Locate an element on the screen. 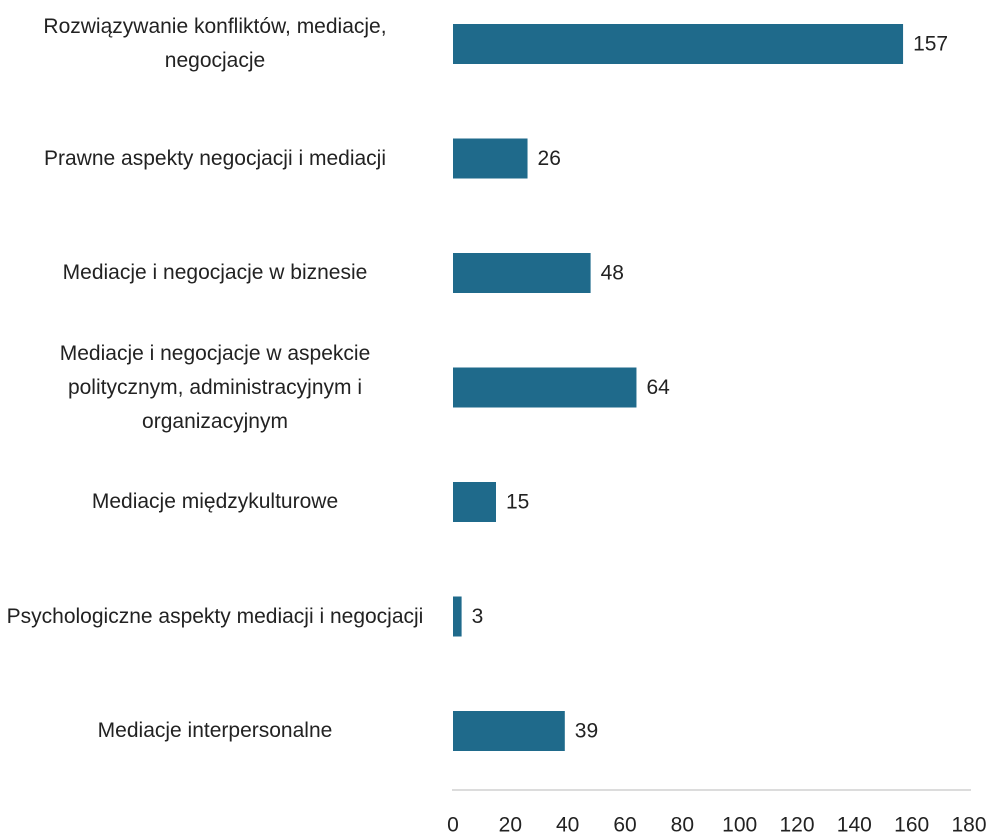 This screenshot has width=997, height=834. value-label: 64 is located at coordinates (658, 387).